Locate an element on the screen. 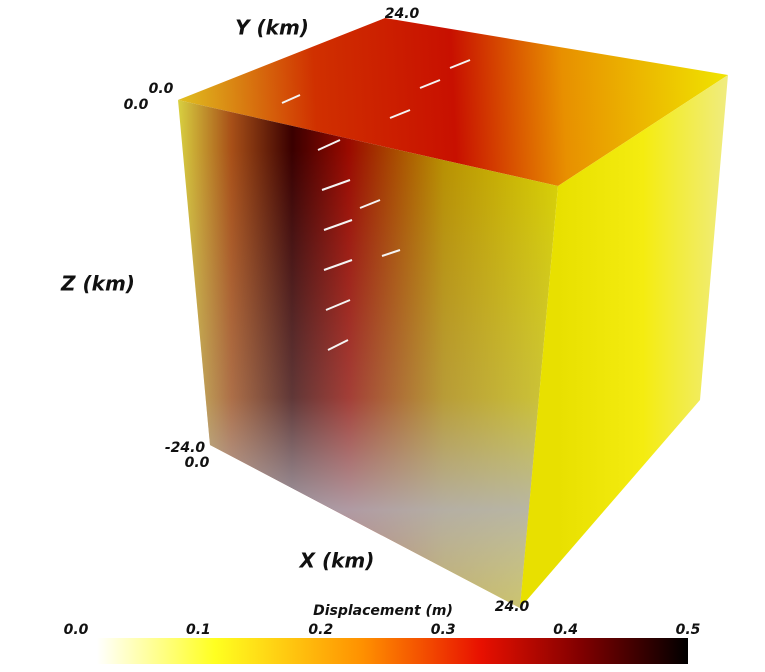  colorbar-tick-label: 0.0 is located at coordinates (76, 630).